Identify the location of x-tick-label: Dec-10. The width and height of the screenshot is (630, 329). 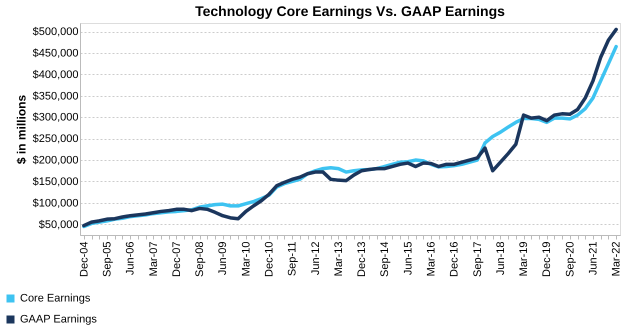
(270, 259).